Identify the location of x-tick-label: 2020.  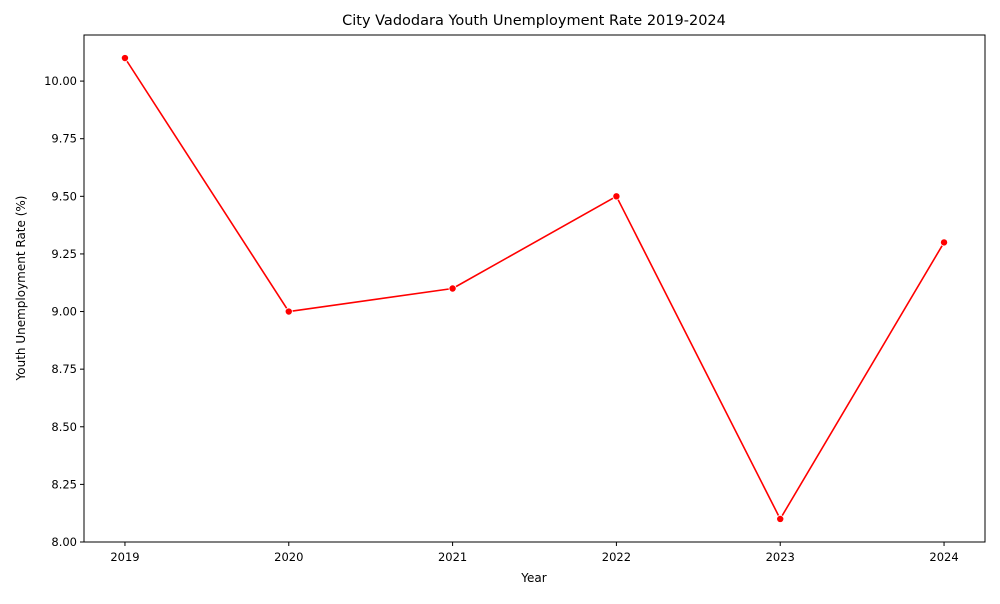
(288, 557).